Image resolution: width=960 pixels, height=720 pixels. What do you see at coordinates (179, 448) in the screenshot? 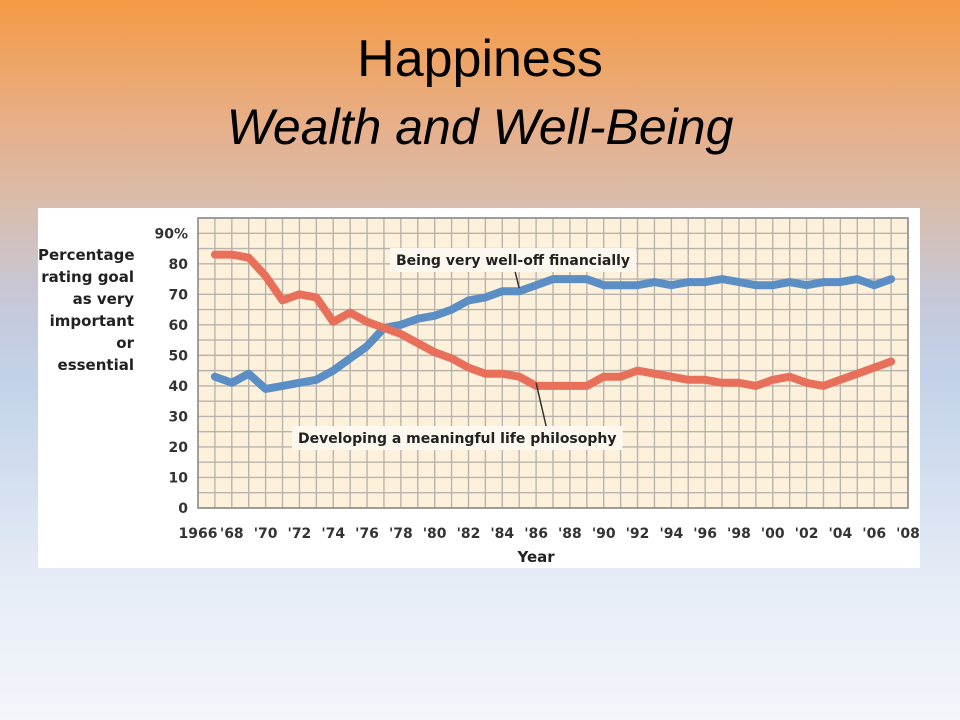
I see `y-tick-label: 20` at bounding box center [179, 448].